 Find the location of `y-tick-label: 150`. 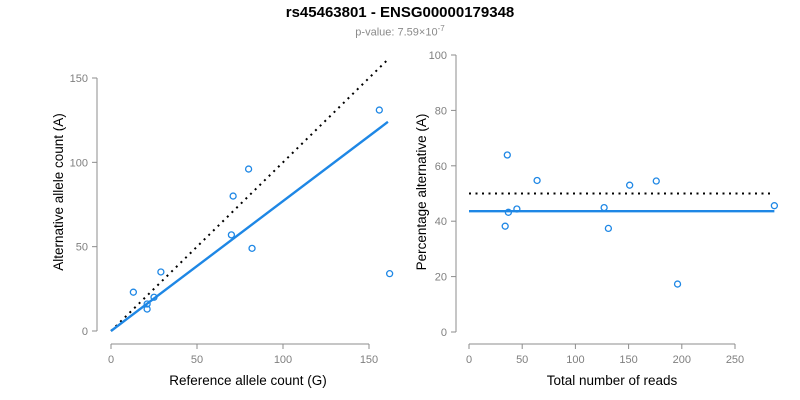

y-tick-label: 150 is located at coordinates (79, 79).